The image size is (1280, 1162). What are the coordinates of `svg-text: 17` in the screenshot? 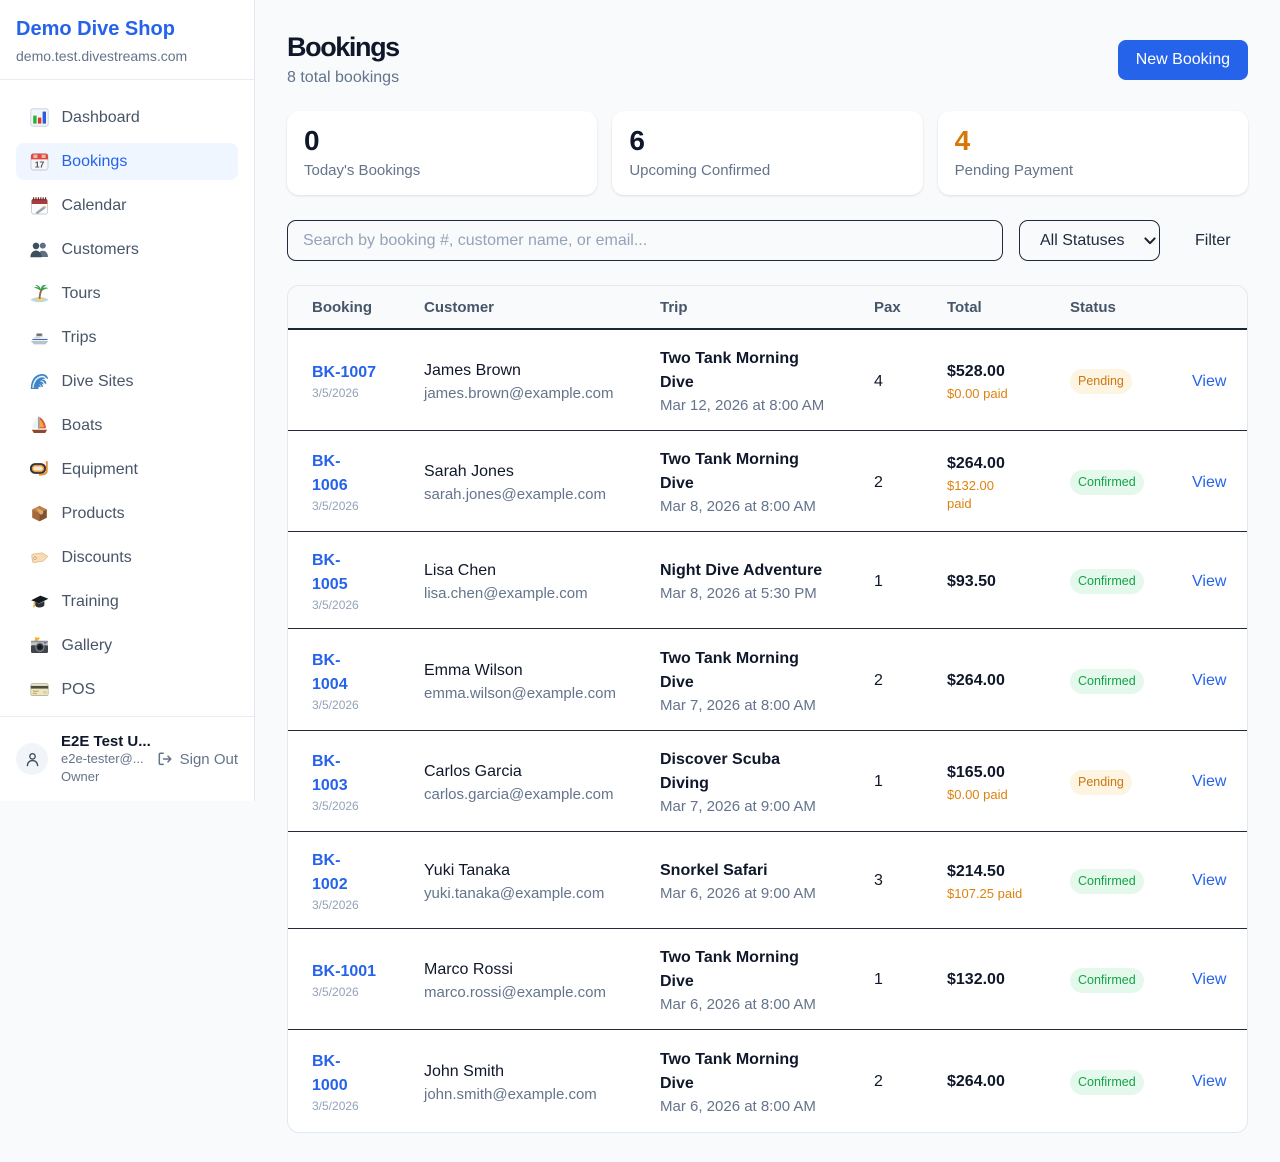 It's located at (40, 165).